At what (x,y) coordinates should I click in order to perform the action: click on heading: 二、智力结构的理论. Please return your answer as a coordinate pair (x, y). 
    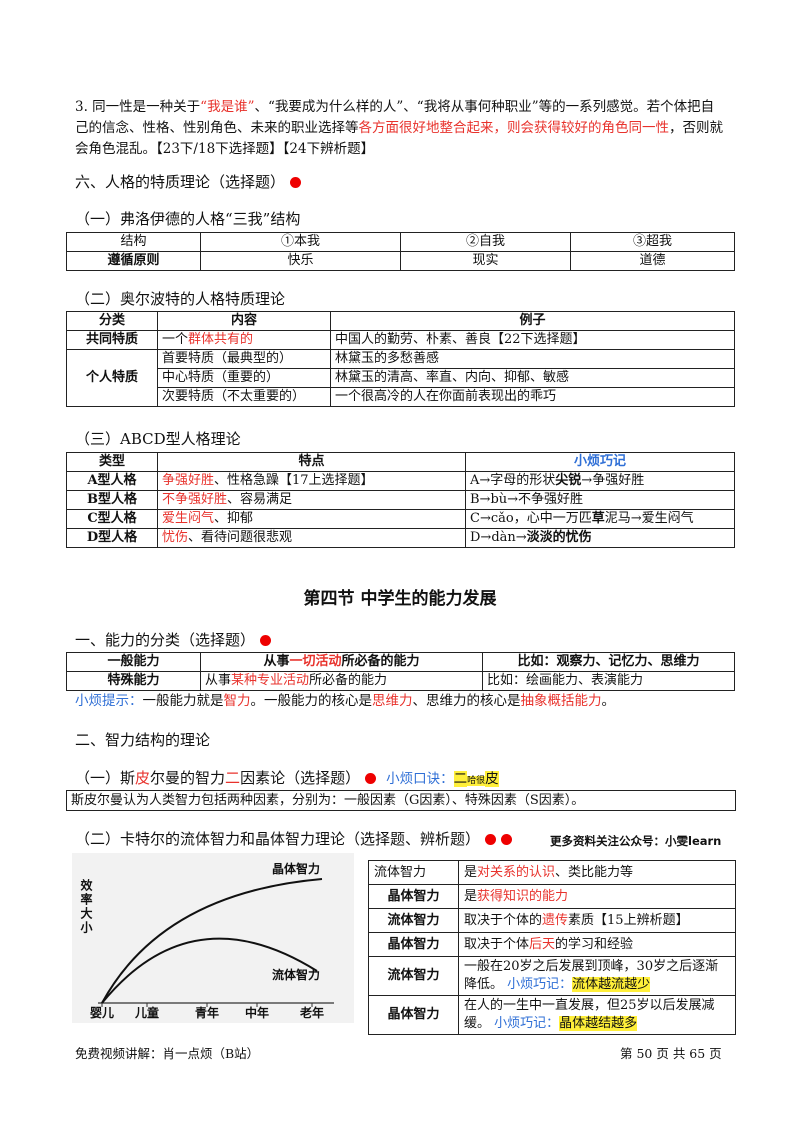
    Looking at the image, I should click on (143, 740).